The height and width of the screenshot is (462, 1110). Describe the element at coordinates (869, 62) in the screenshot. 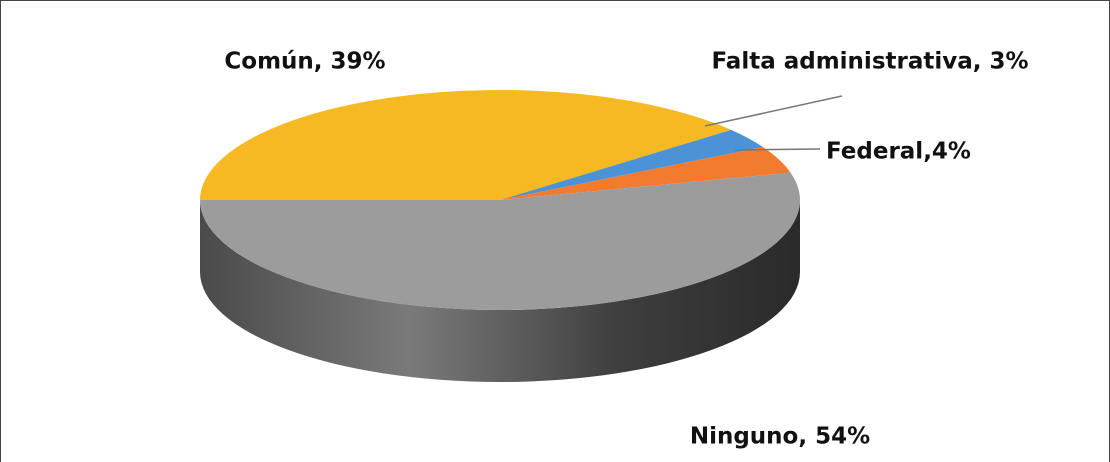

I see `data-label: Falta administrativa, 3%` at that location.